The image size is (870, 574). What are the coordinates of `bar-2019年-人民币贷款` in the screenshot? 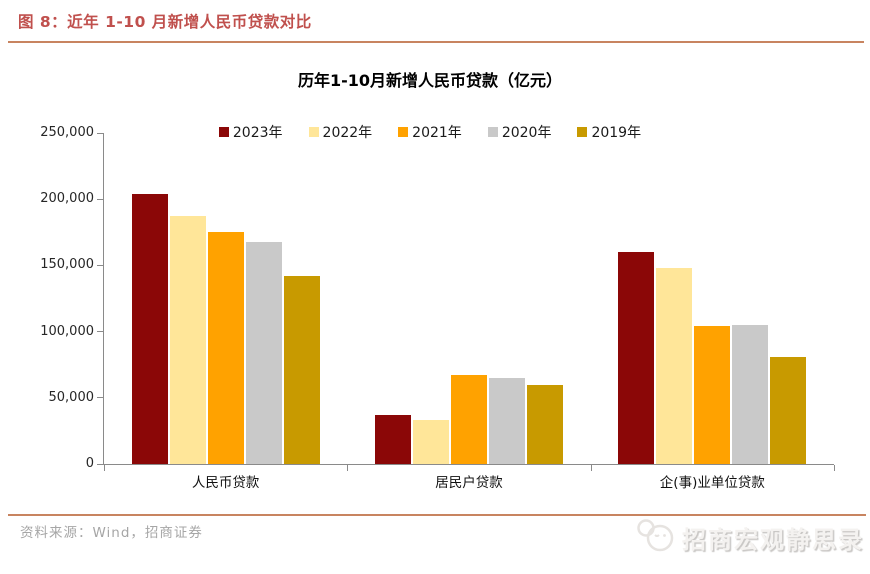 It's located at (301, 370).